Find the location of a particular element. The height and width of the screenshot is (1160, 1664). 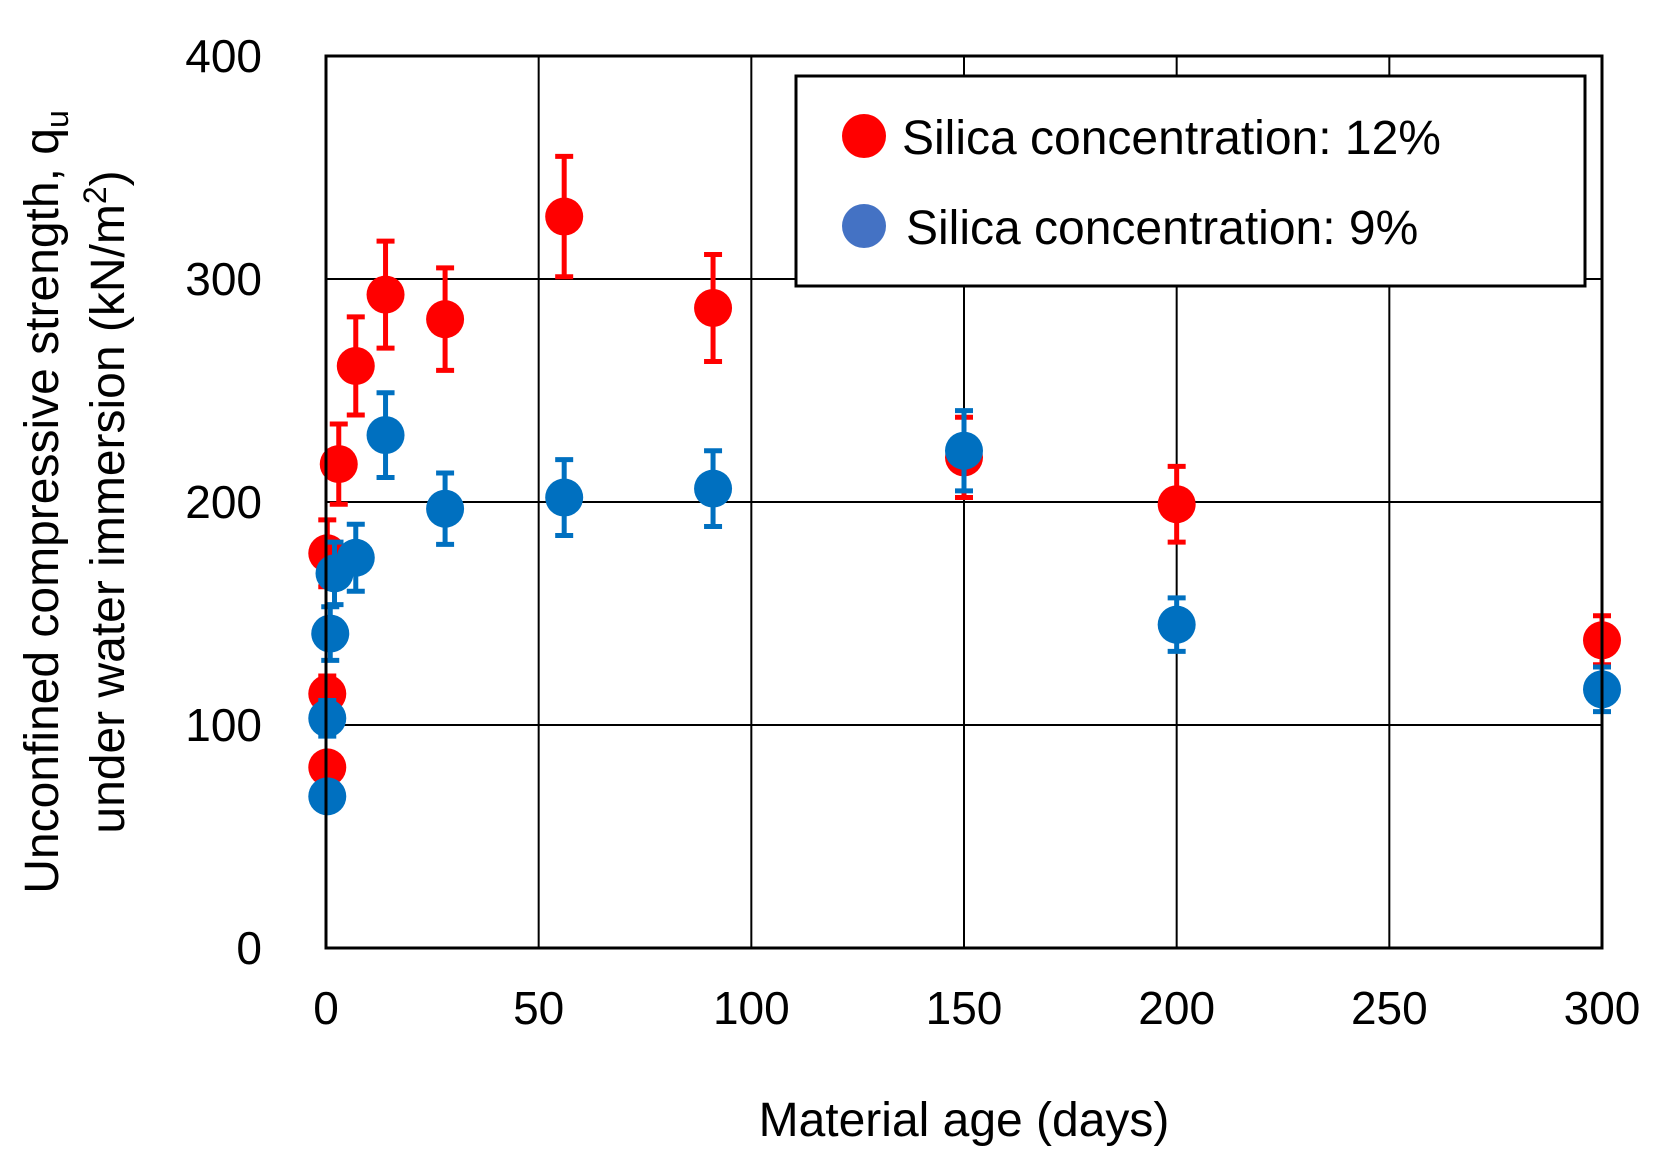

y-tick-label: 0 is located at coordinates (249, 948).